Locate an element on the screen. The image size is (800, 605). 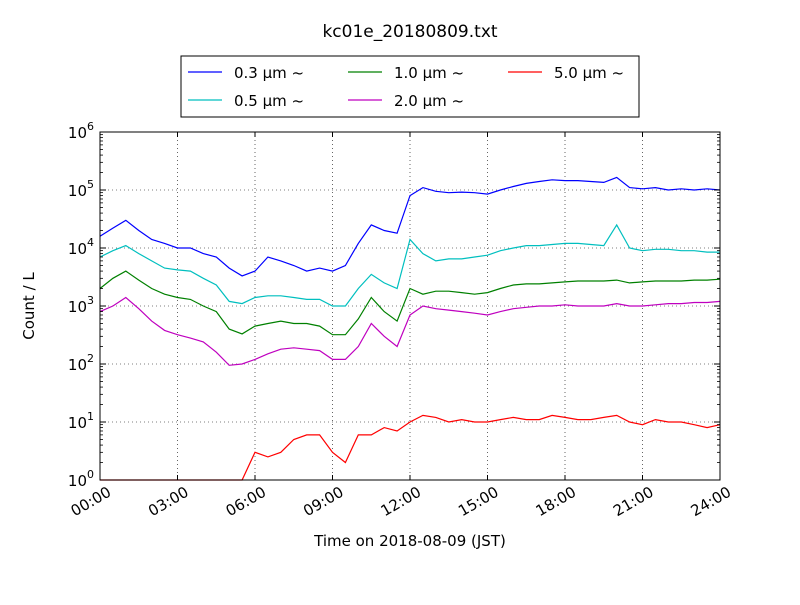
y-tick-label: 10⁰ is located at coordinates (81, 479).